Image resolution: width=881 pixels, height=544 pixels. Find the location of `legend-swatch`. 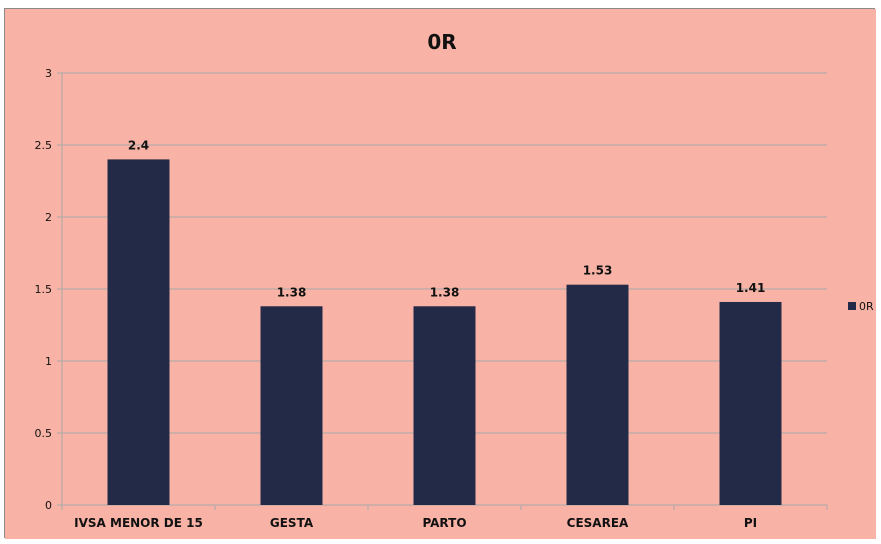

legend-swatch is located at coordinates (852, 306).